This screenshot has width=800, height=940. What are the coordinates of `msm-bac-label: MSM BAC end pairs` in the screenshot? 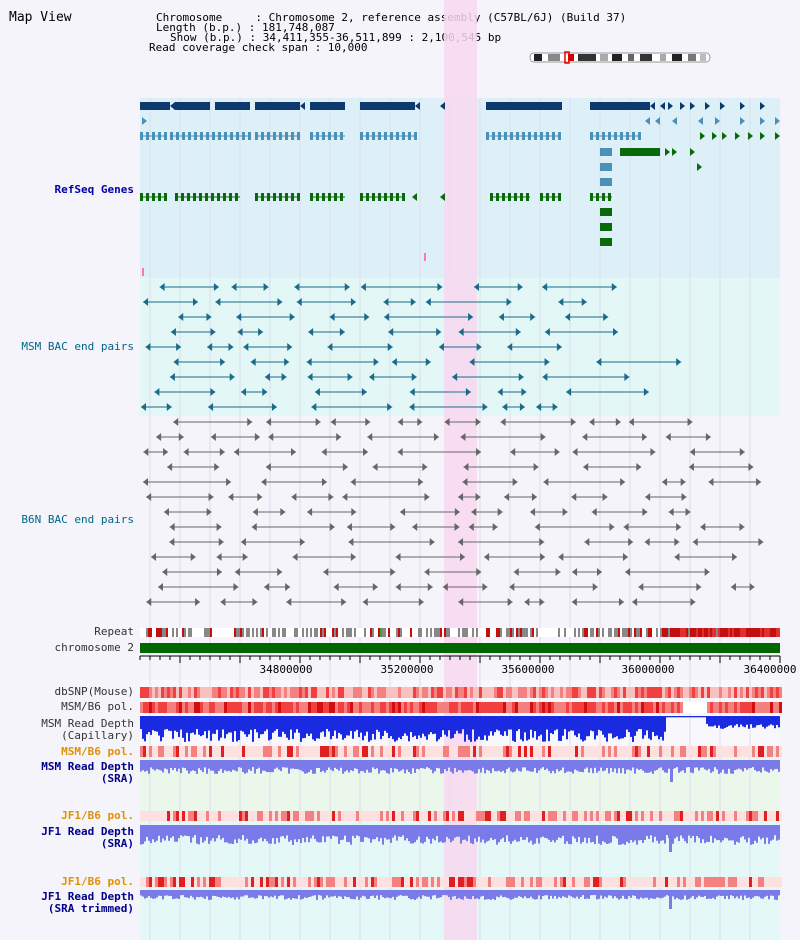 It's located at (77, 346).